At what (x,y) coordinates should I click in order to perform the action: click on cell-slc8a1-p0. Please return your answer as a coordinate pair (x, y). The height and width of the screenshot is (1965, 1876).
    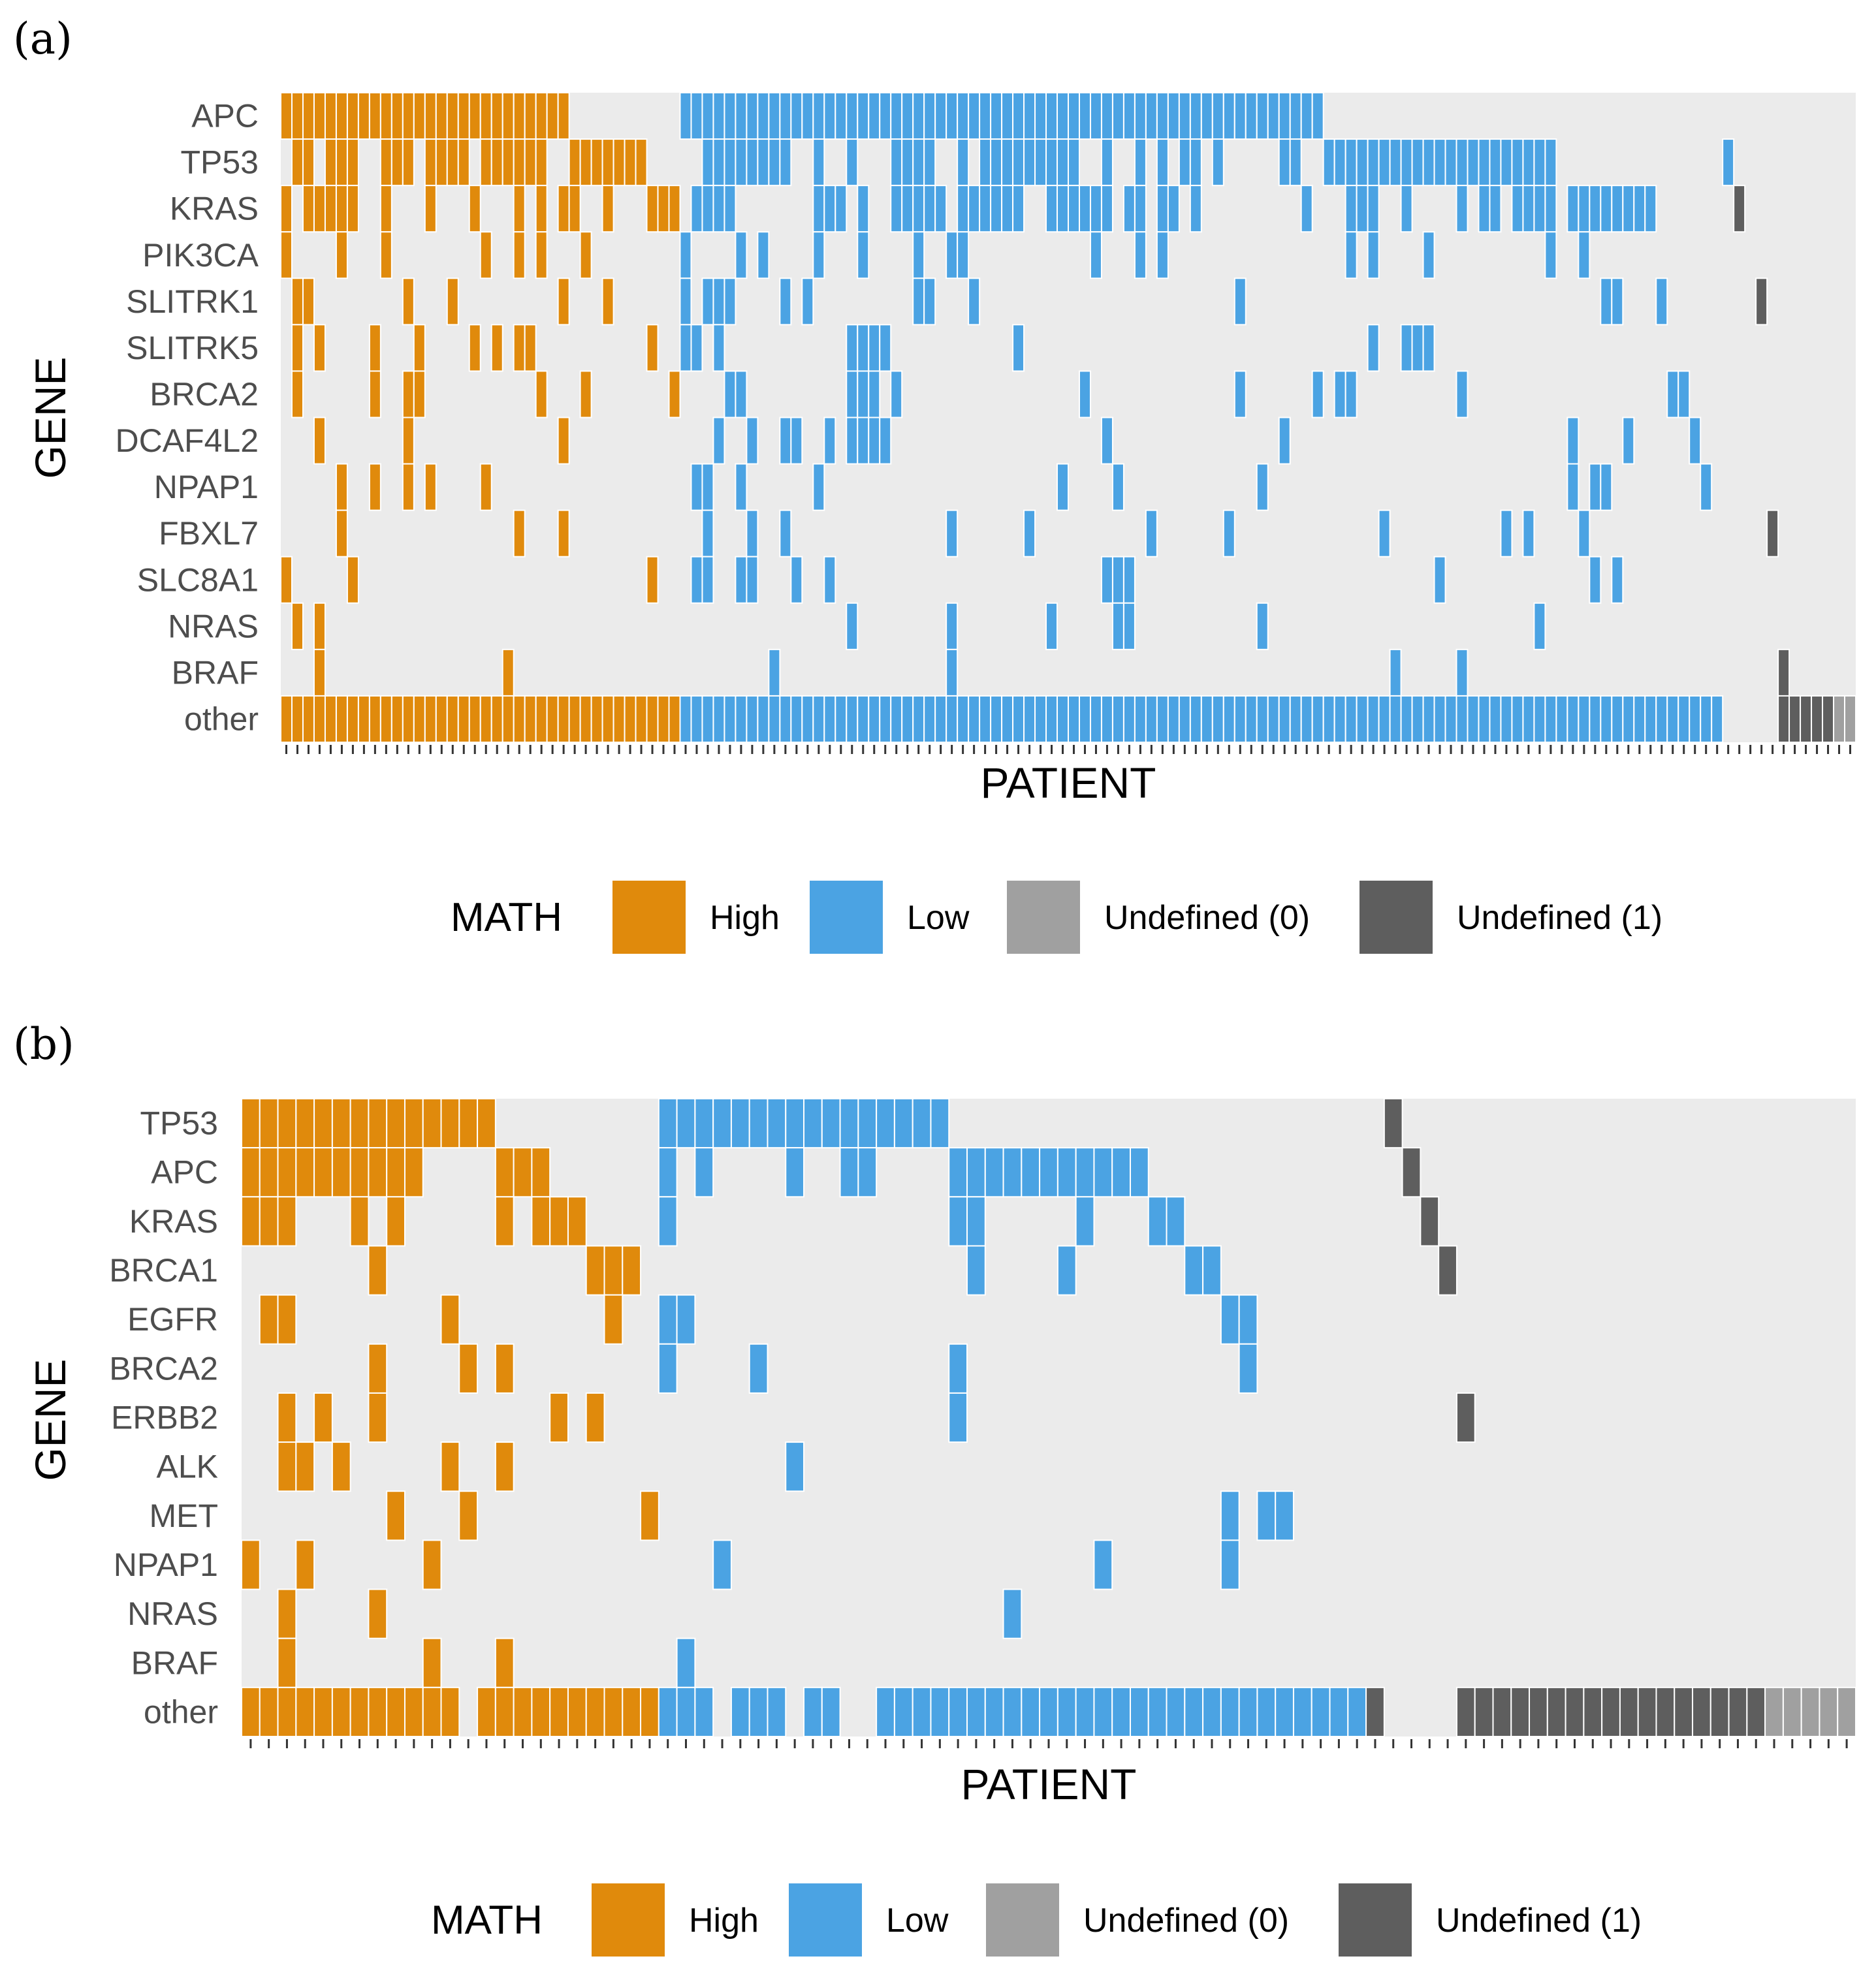
    Looking at the image, I should click on (286, 580).